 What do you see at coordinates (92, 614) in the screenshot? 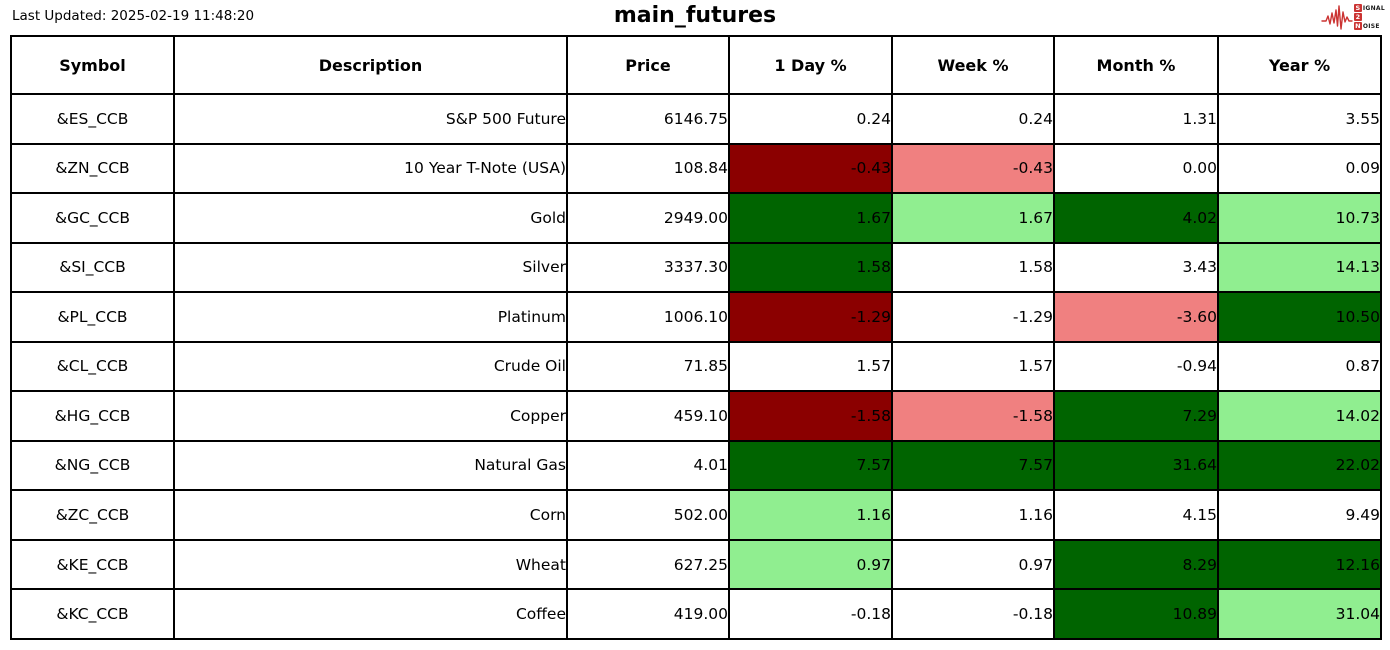
I see `symbol-cell: &KC_CCB` at bounding box center [92, 614].